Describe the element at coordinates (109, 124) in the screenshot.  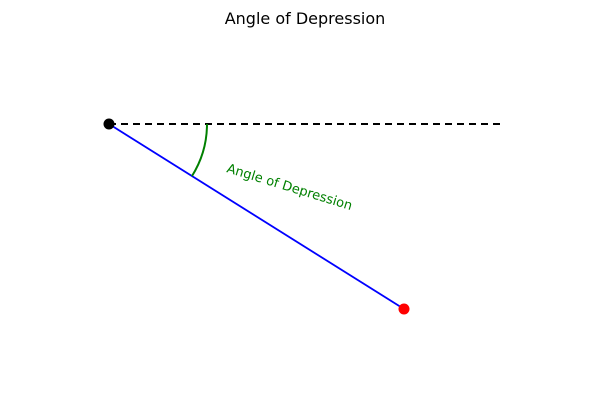
I see `observer-point` at that location.